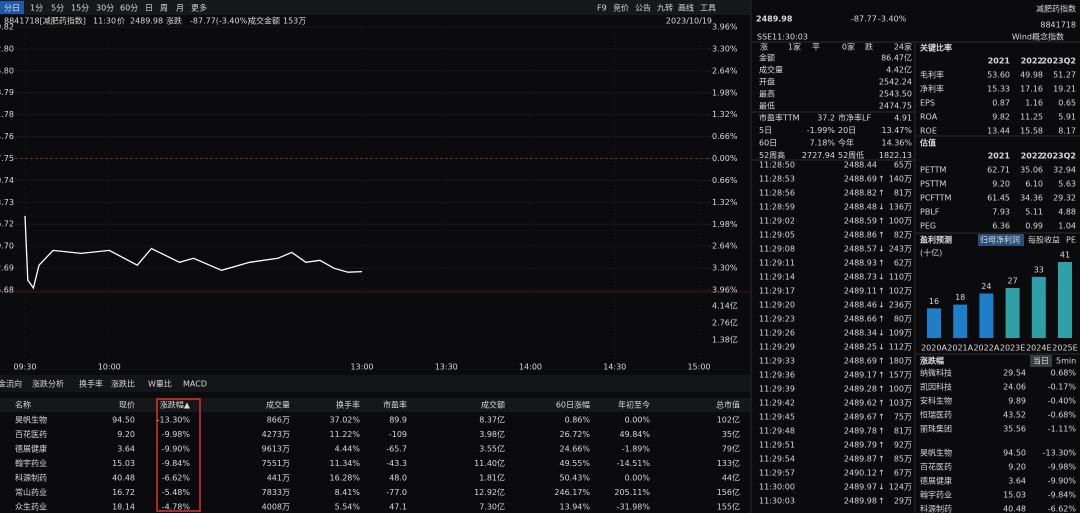  I want to click on mover-change: 0.68%, so click(1064, 373).